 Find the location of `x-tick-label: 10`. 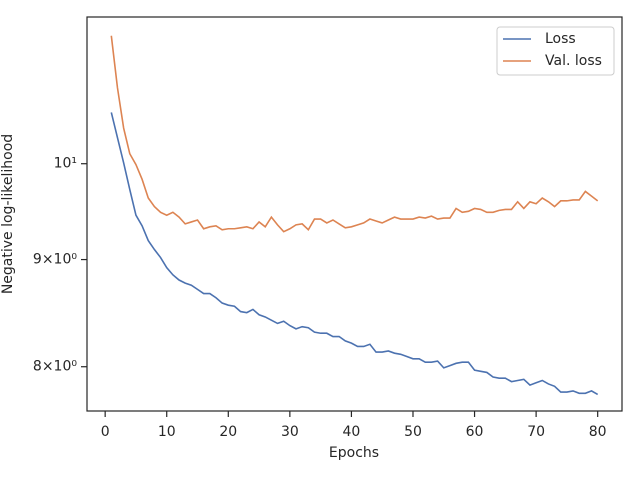

x-tick-label: 10 is located at coordinates (167, 432).